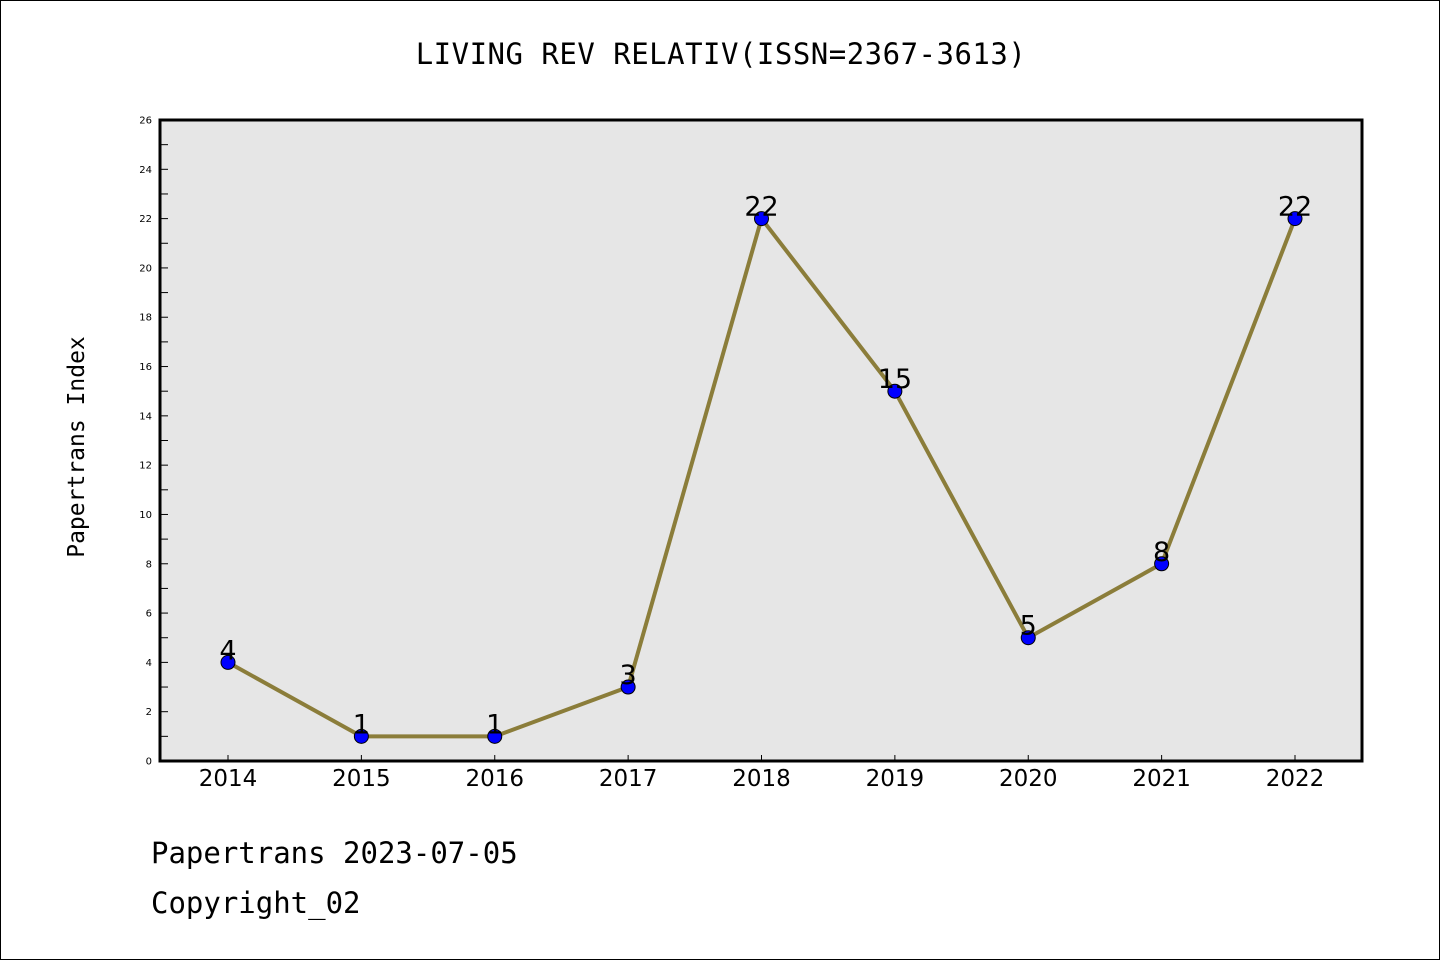 Image resolution: width=1440 pixels, height=960 pixels. Describe the element at coordinates (145, 466) in the screenshot. I see `y-tick-label: 12` at that location.